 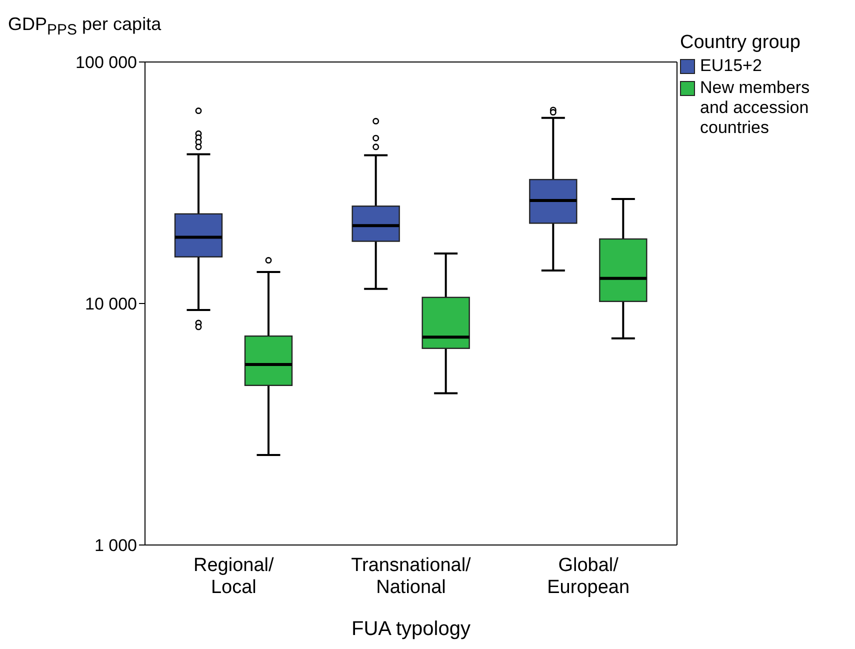 I want to click on x-tick-label: Transnational/National, so click(x=411, y=576).